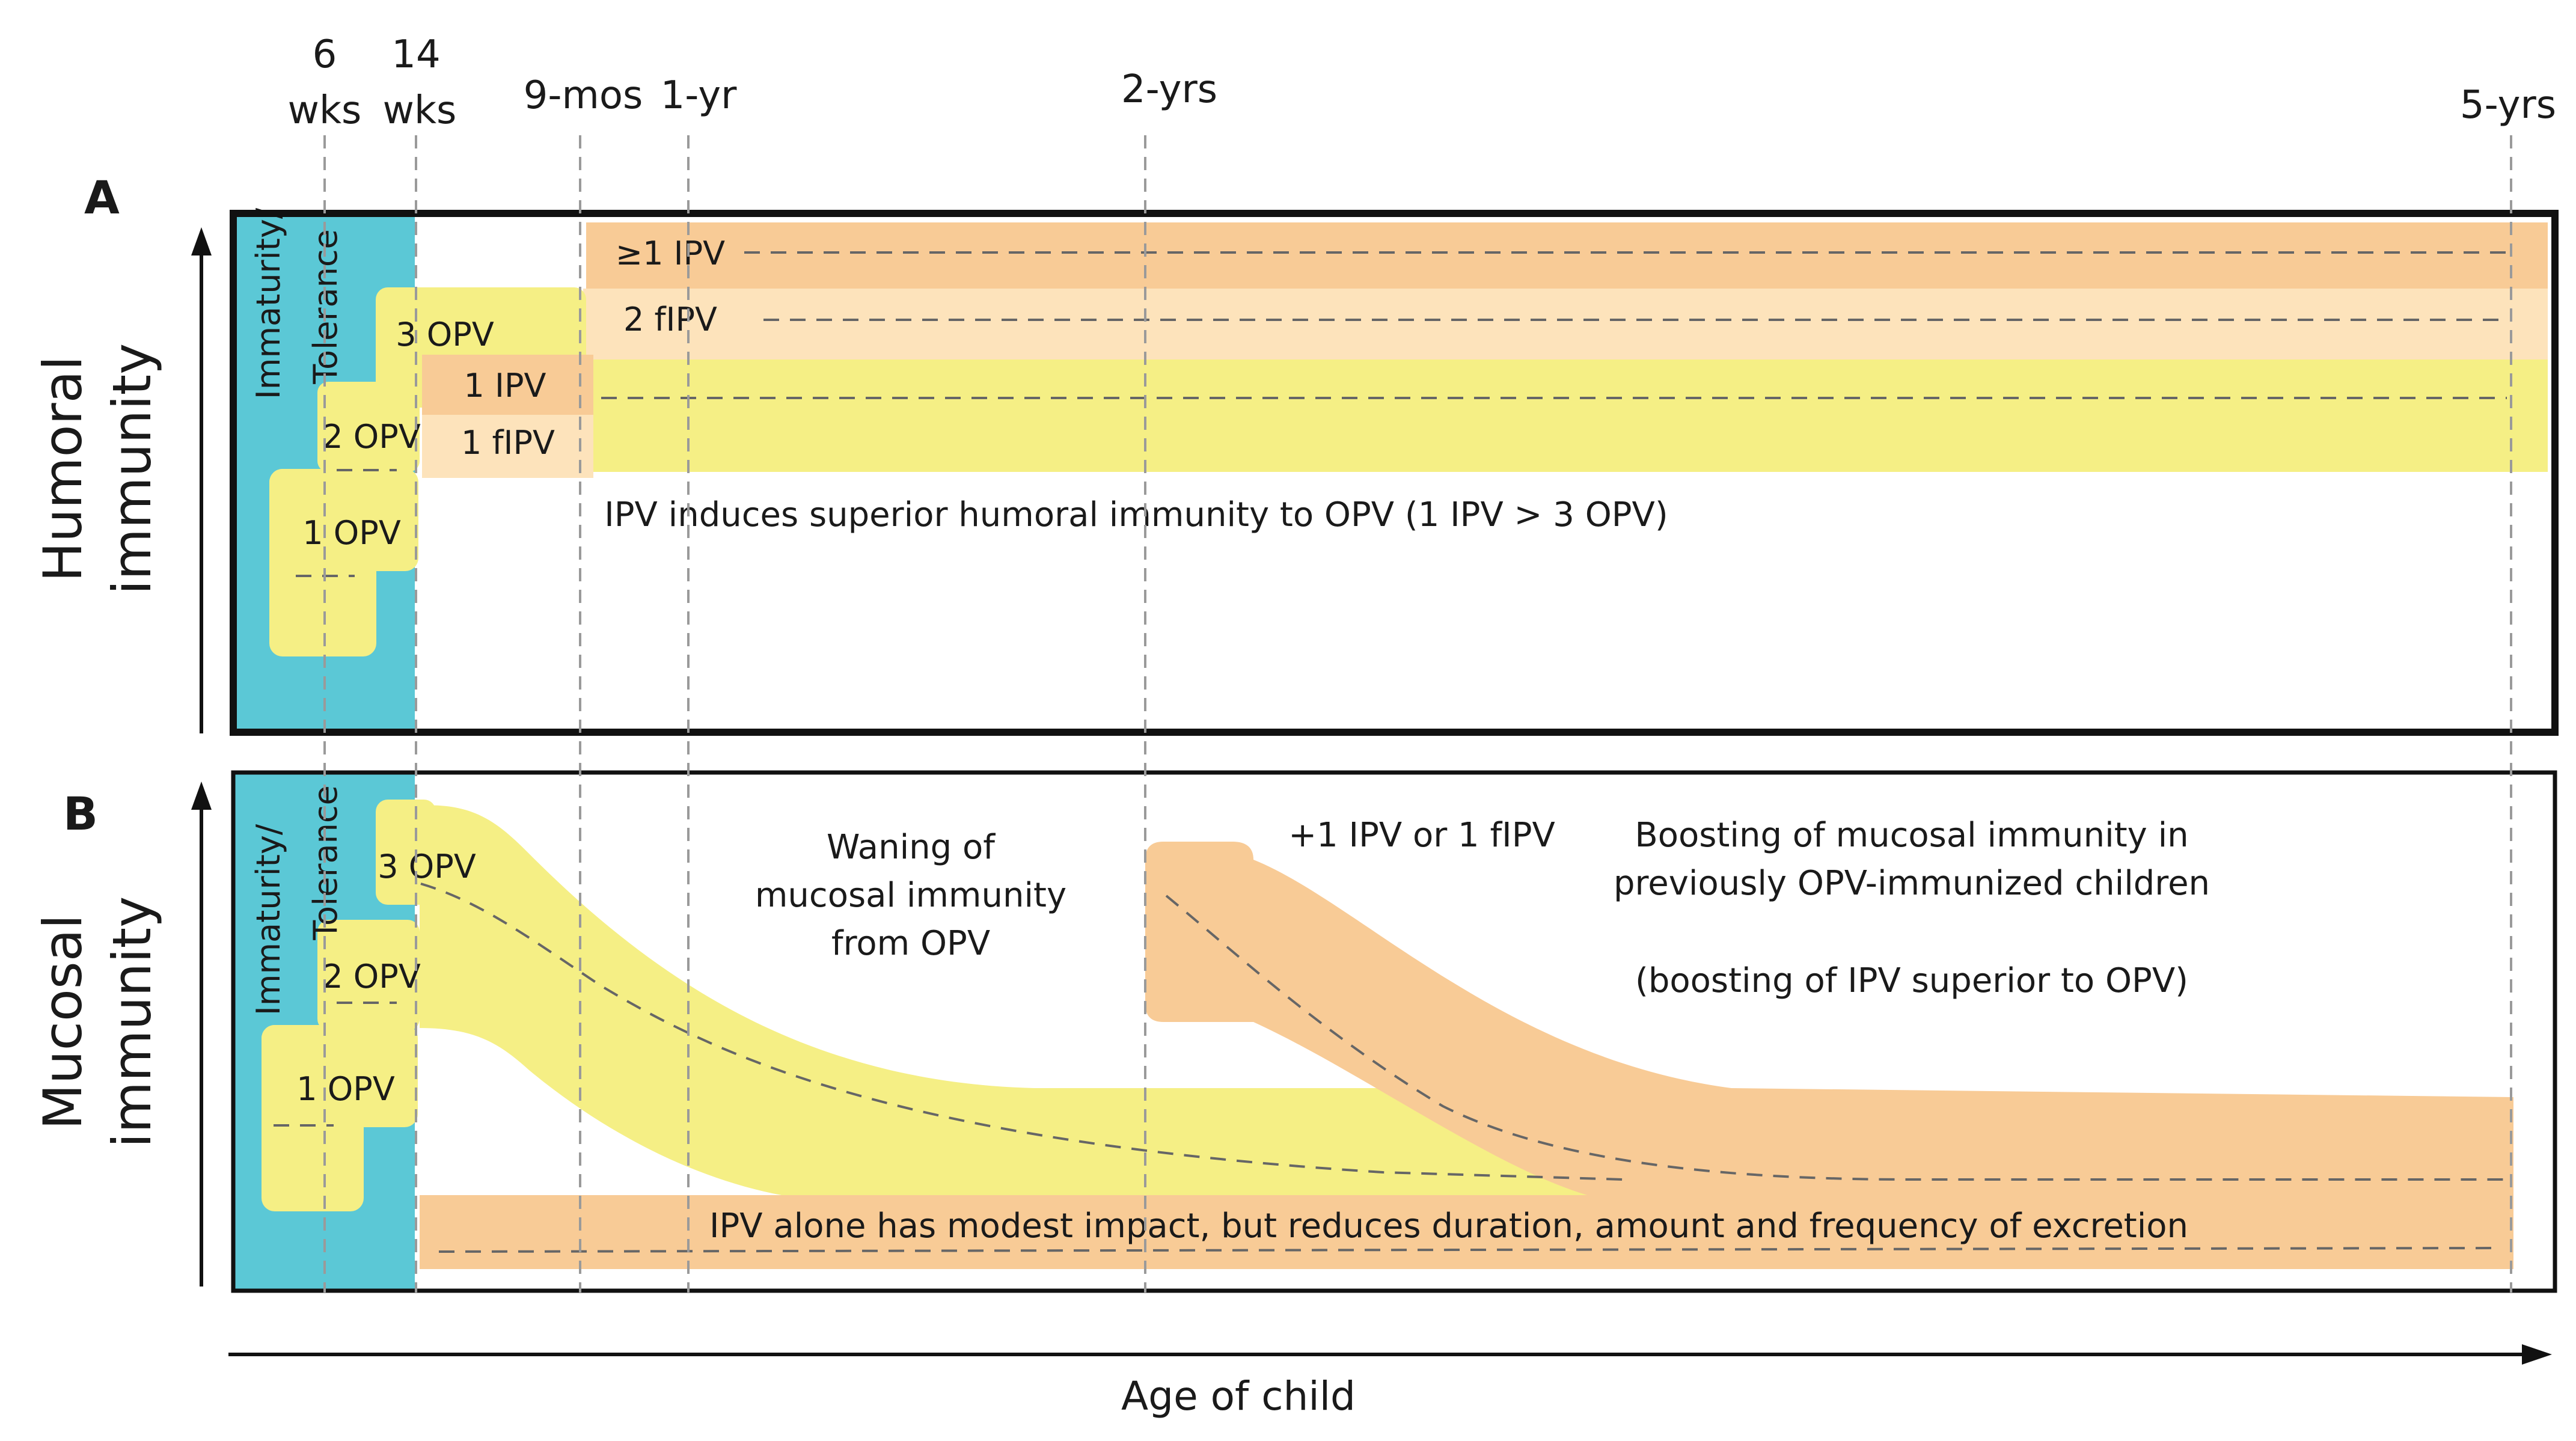 The width and height of the screenshot is (2576, 1441). I want to click on tick-6wks-bottom: wks, so click(325, 111).